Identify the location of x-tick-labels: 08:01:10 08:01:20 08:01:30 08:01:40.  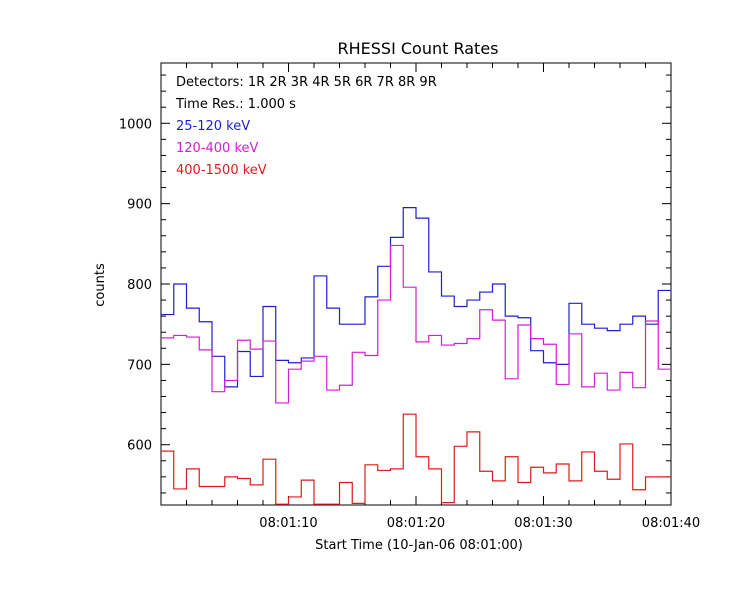
(479, 523).